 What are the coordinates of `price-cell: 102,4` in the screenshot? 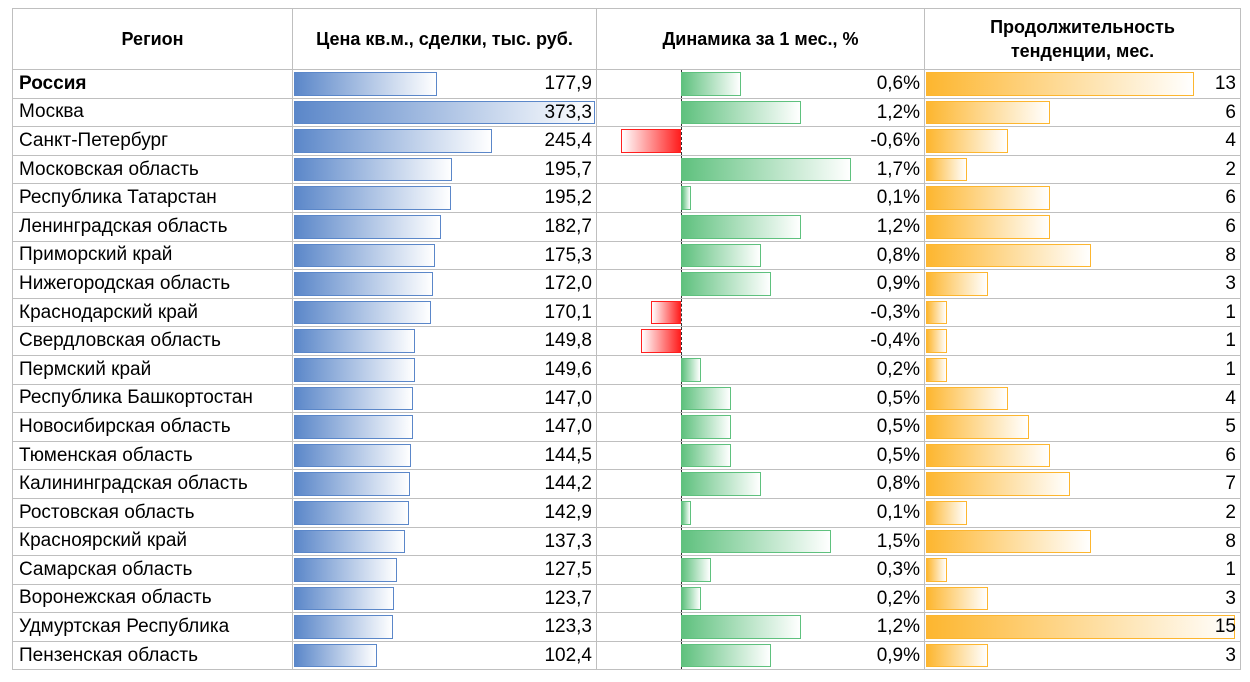 It's located at (444, 655).